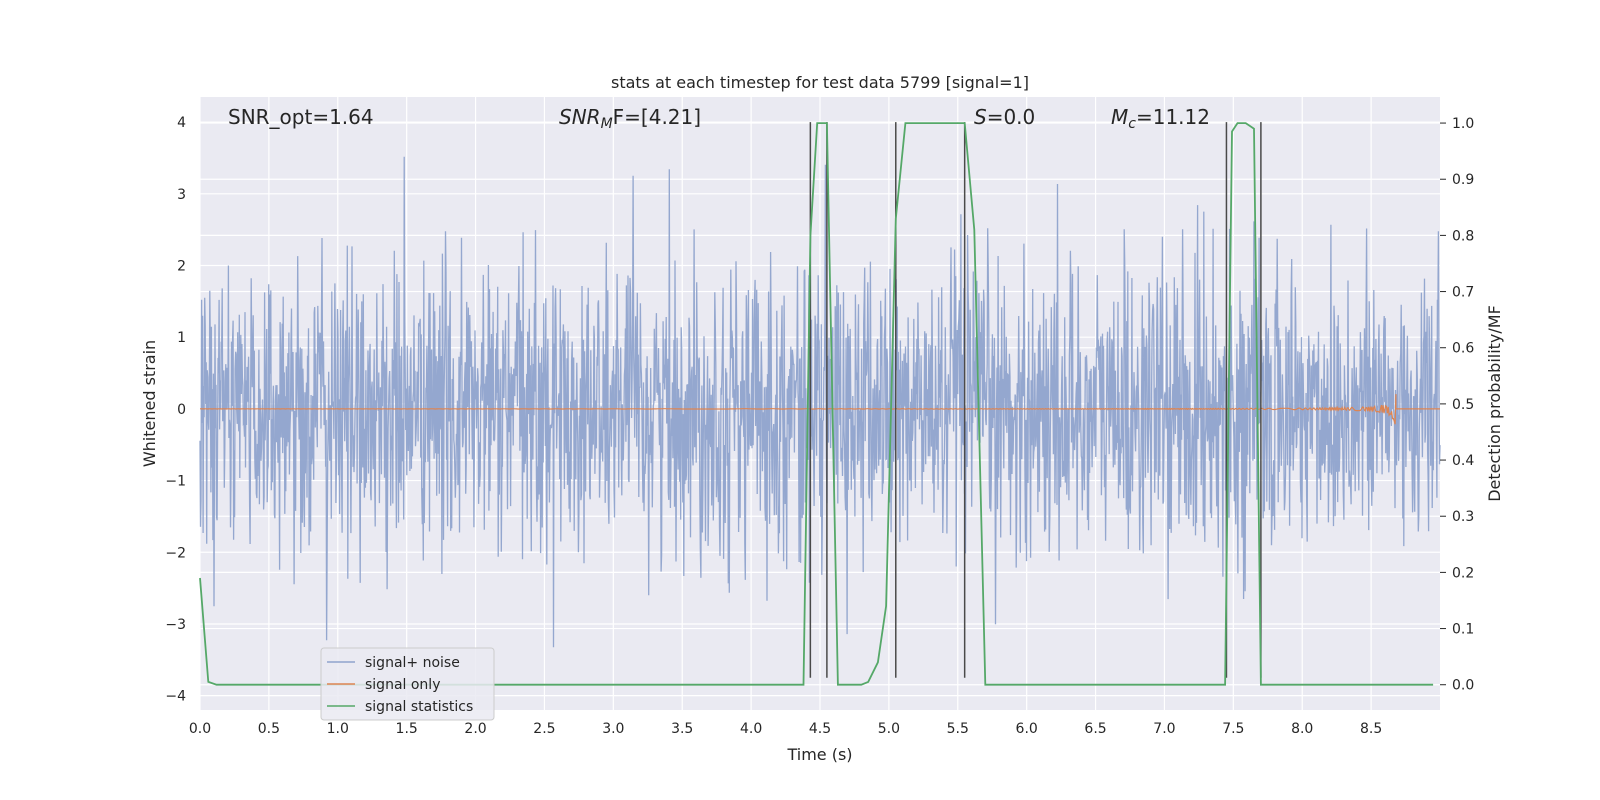  What do you see at coordinates (175, 482) in the screenshot?
I see `y-left-tick-label: −1` at bounding box center [175, 482].